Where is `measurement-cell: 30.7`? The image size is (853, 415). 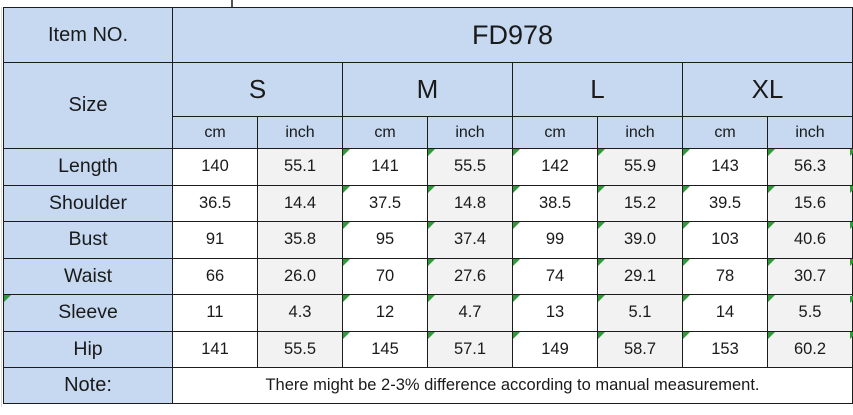
measurement-cell: 30.7 is located at coordinates (810, 276).